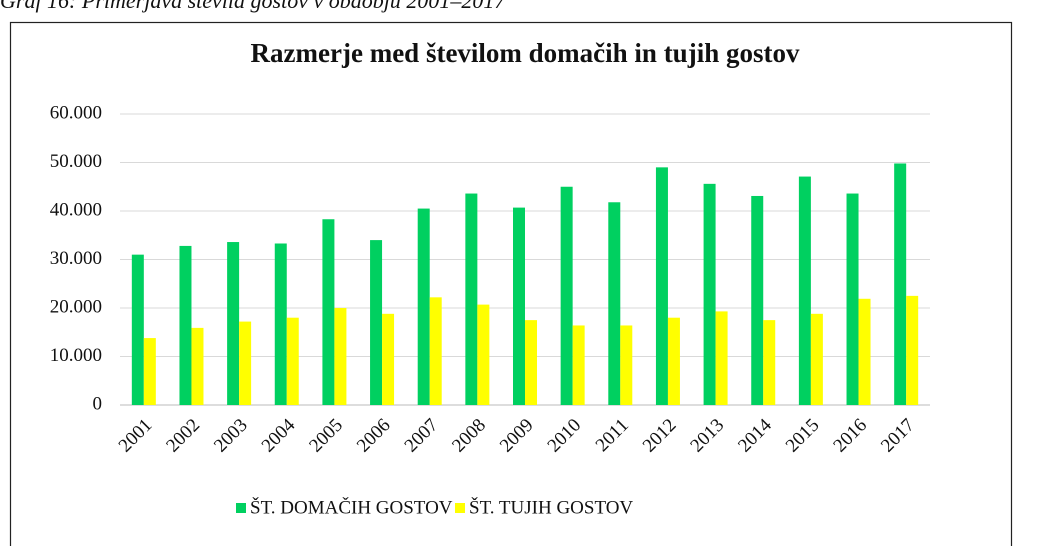 The image size is (1042, 546). What do you see at coordinates (517, 436) in the screenshot?
I see `x-tick-label: 2009` at bounding box center [517, 436].